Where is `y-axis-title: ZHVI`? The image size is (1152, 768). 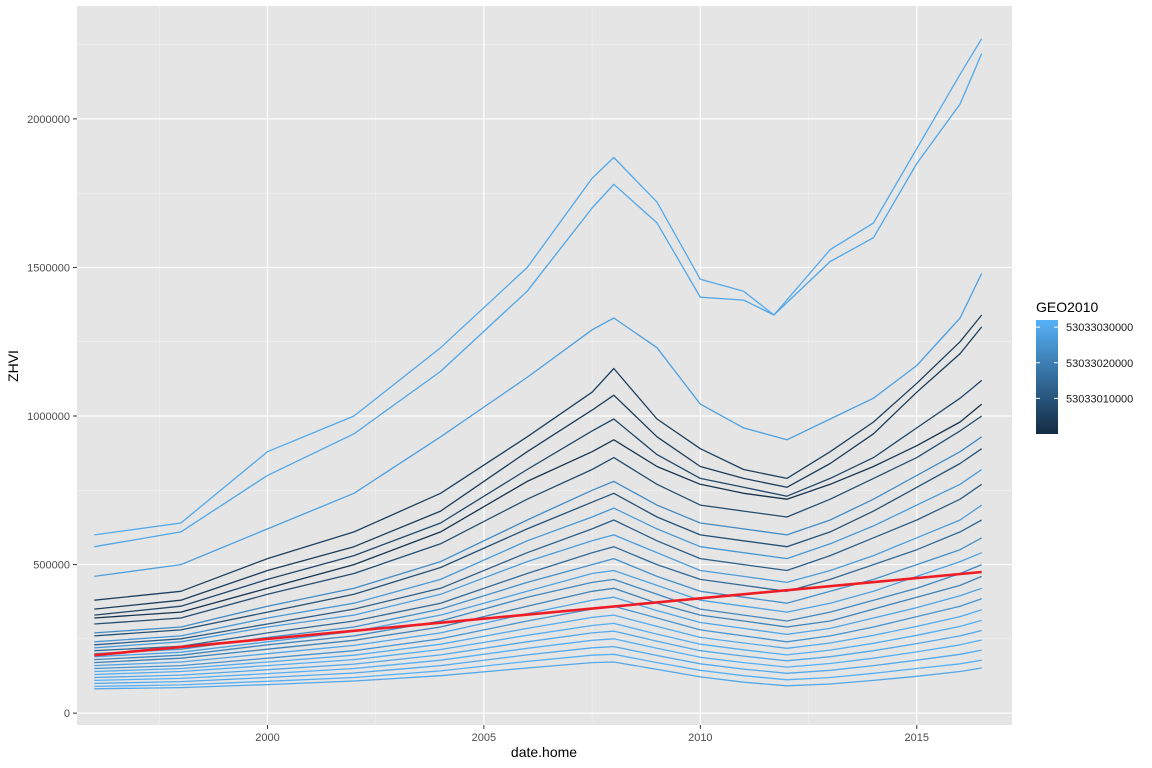 y-axis-title: ZHVI is located at coordinates (13, 366).